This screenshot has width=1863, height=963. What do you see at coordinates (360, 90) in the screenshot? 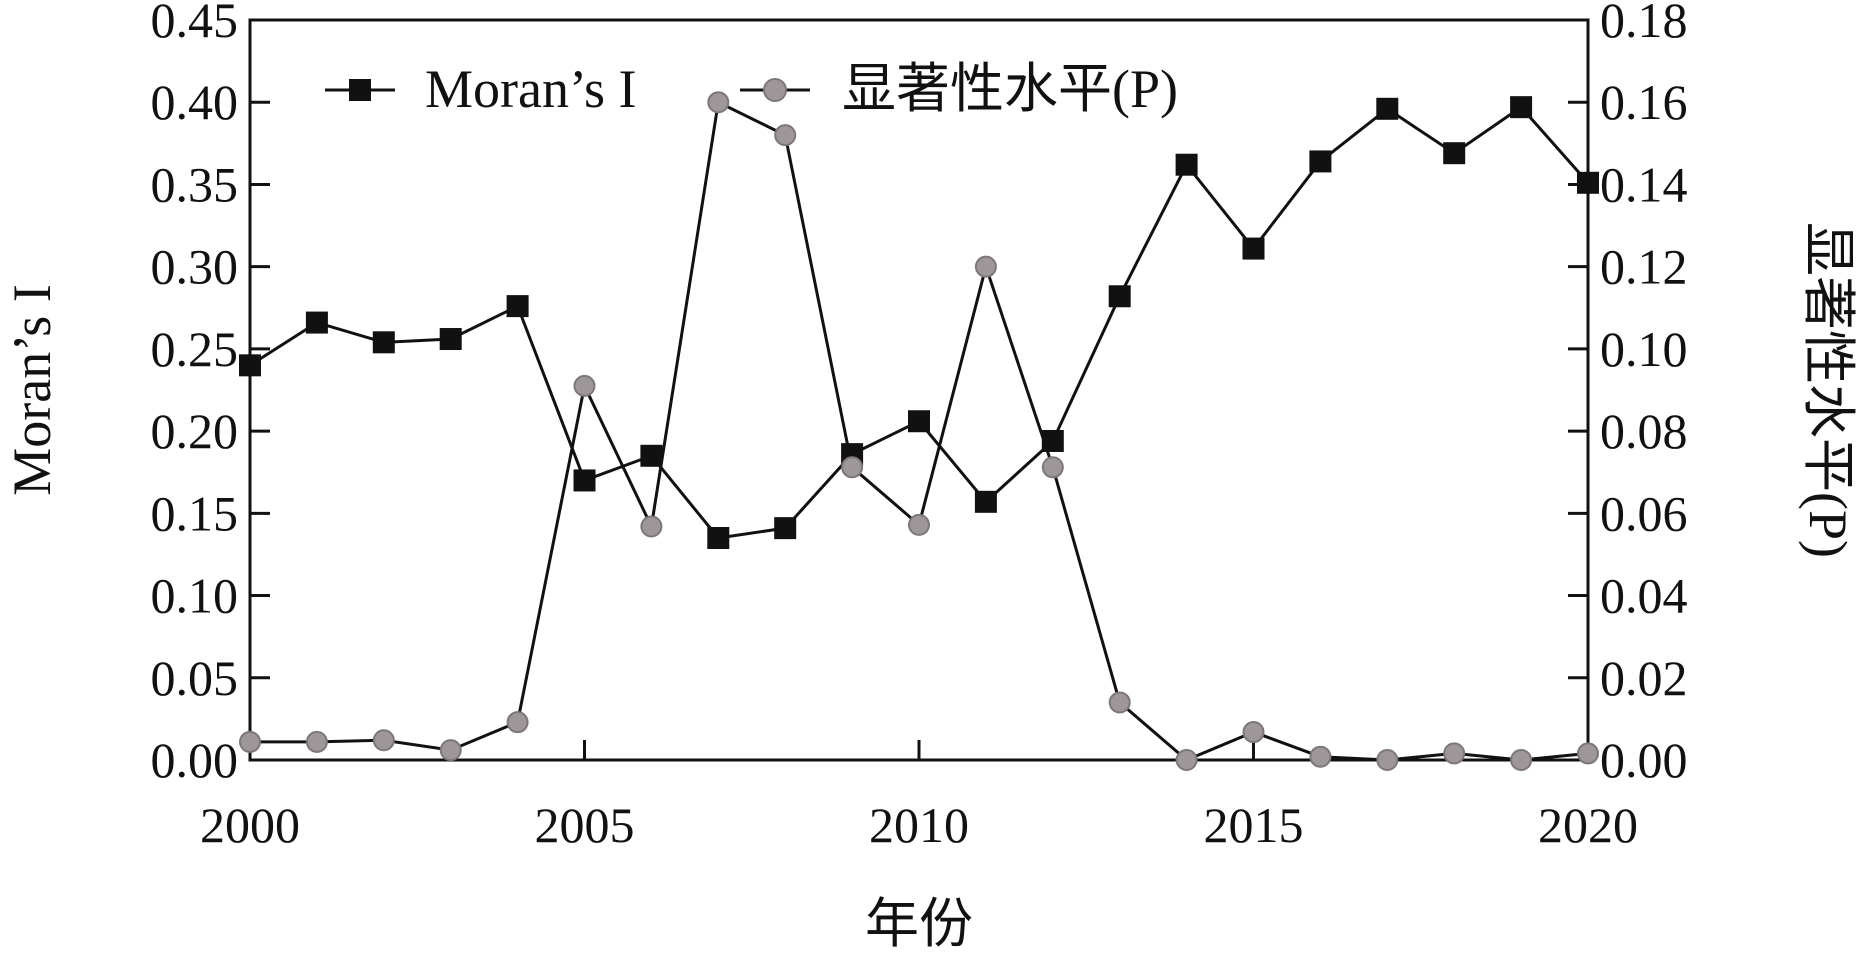
I see `legend-marker-moran` at bounding box center [360, 90].